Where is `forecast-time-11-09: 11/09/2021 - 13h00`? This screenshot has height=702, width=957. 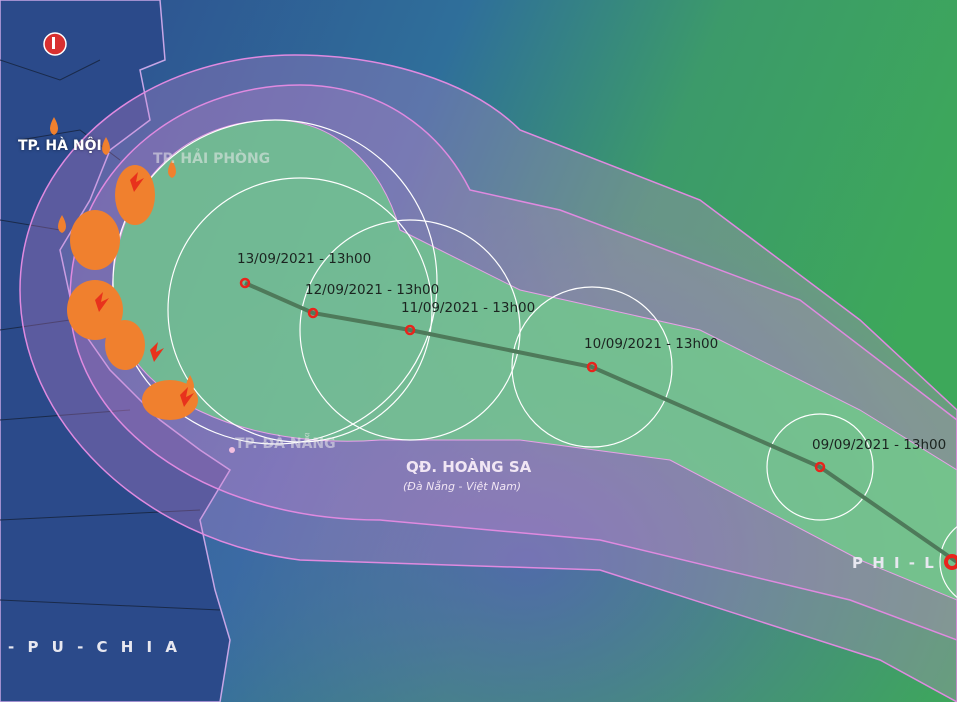 forecast-time-11-09: 11/09/2021 - 13h00 is located at coordinates (468, 308).